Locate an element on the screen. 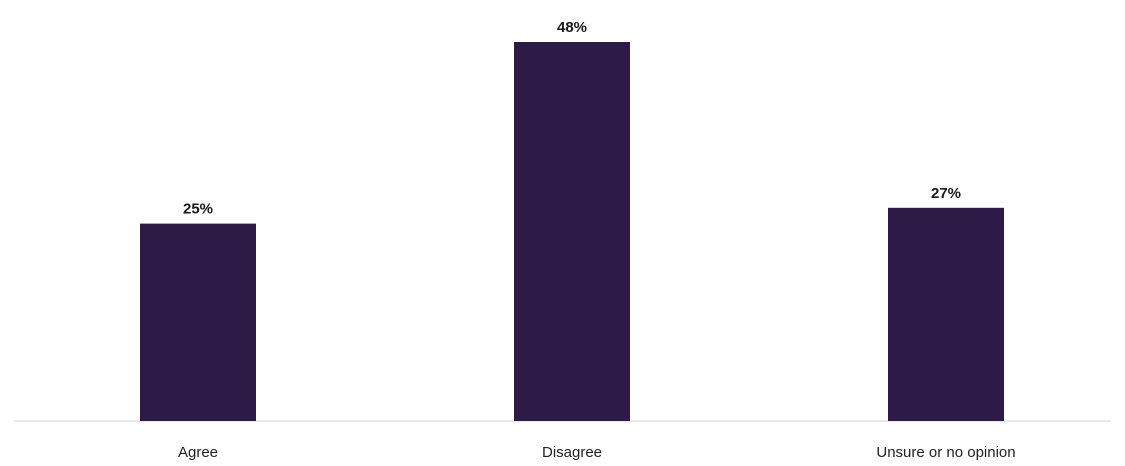 This screenshot has height=466, width=1125. bar-agree is located at coordinates (198, 322).